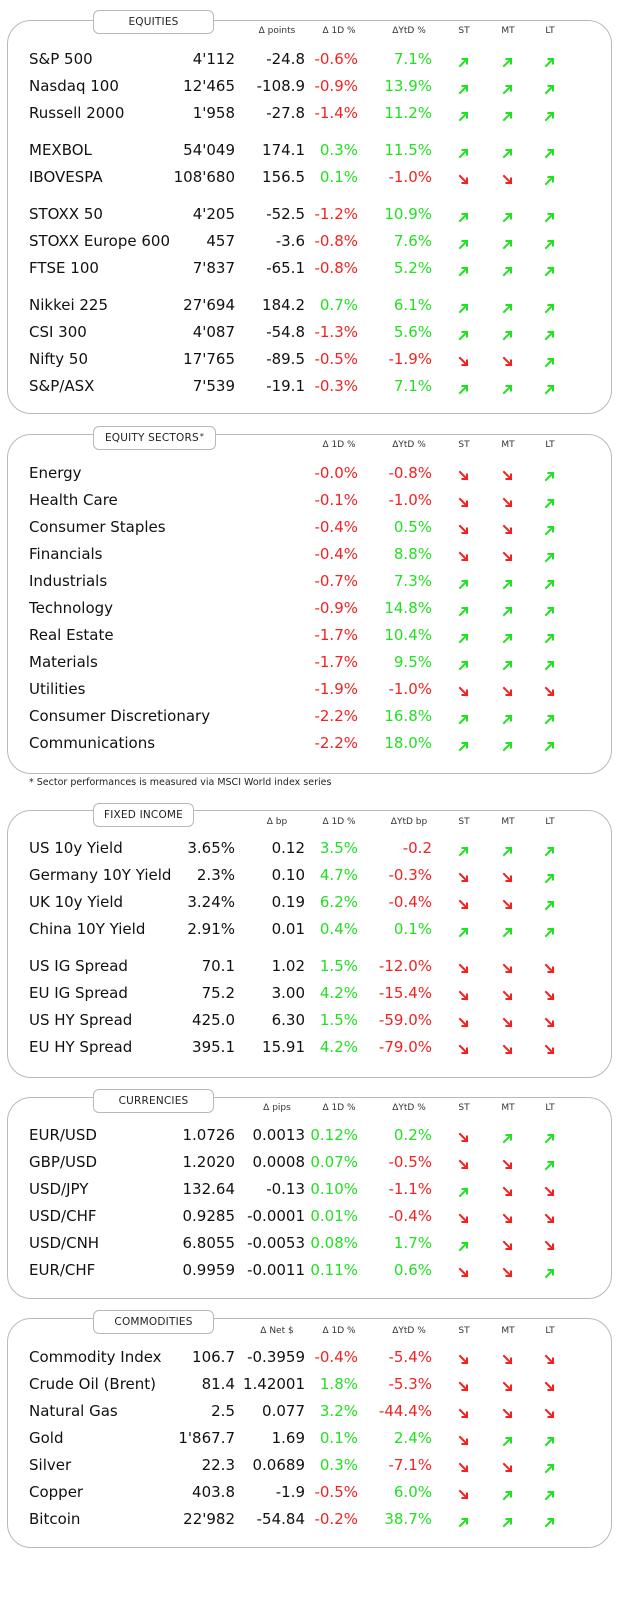 The height and width of the screenshot is (1611, 619). Describe the element at coordinates (408, 743) in the screenshot. I see `row-change-ytd: 18.0%` at that location.